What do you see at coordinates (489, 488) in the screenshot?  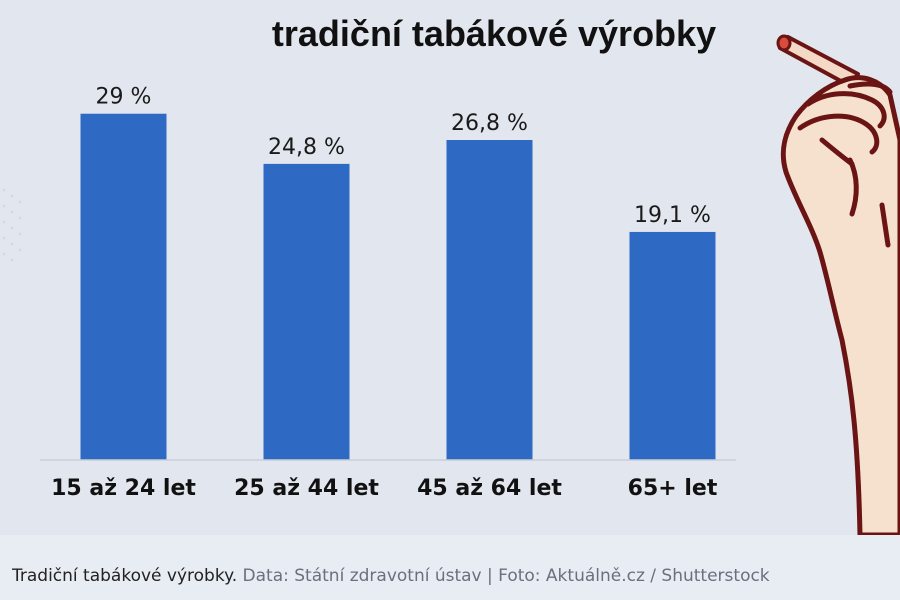 I see `category-label-3: 45 až 64 let` at bounding box center [489, 488].